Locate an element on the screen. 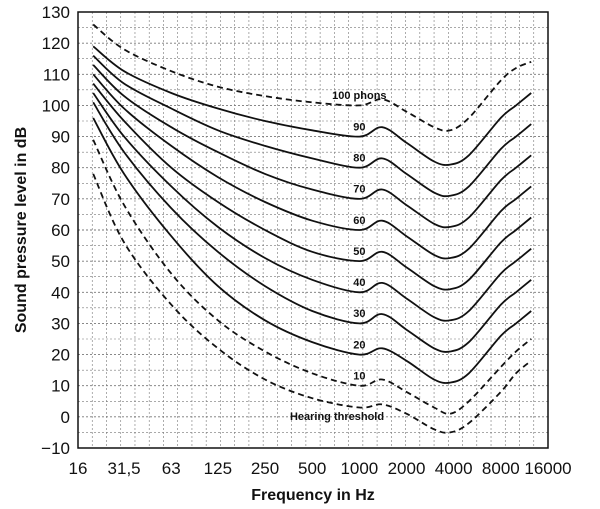  x-tick-label: 500 is located at coordinates (312, 468).